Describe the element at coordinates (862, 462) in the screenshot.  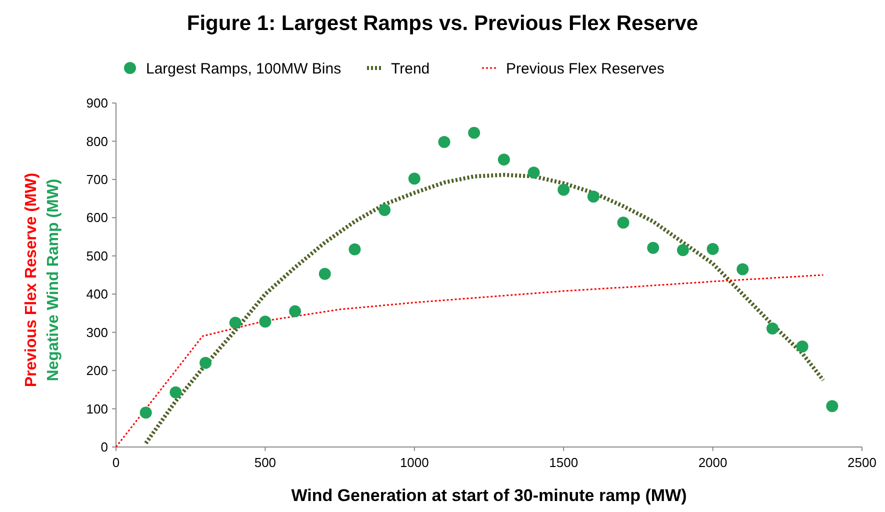
I see `x-tick-label: 2500` at that location.